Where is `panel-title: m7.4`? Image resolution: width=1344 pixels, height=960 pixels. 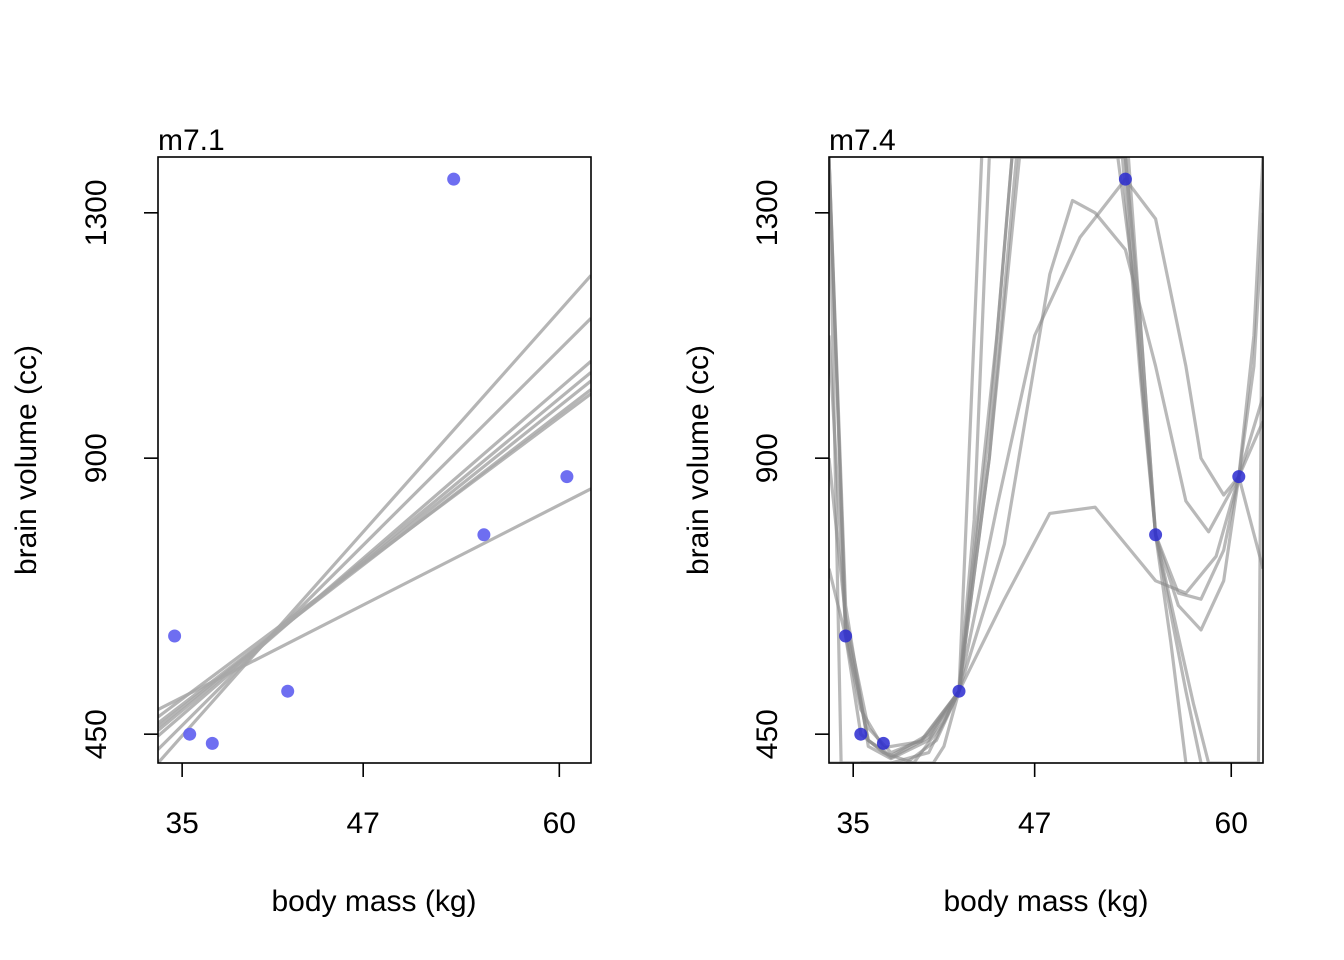 panel-title: m7.4 is located at coordinates (862, 140).